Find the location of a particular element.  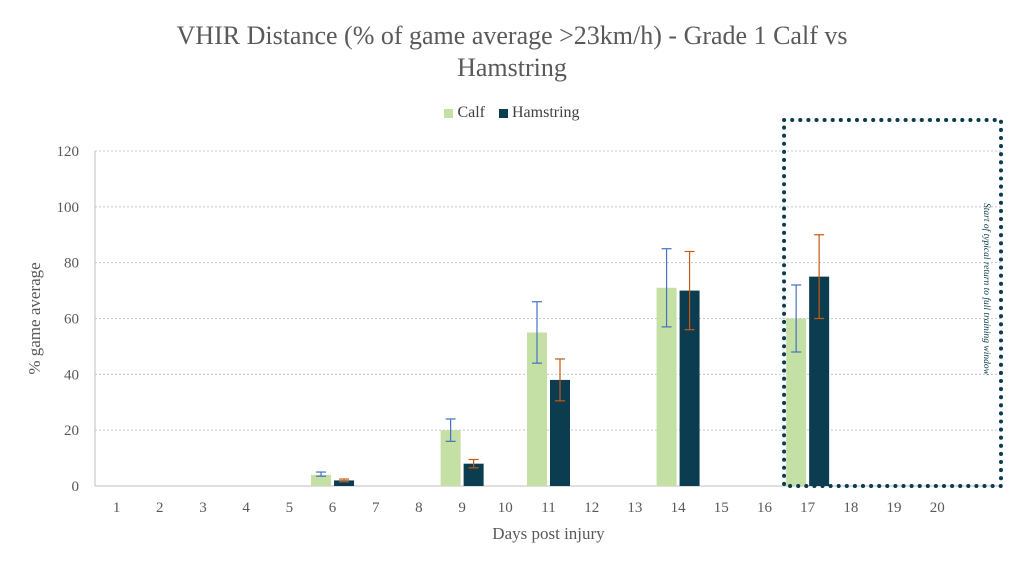

x-tick-label: 16 is located at coordinates (765, 508).